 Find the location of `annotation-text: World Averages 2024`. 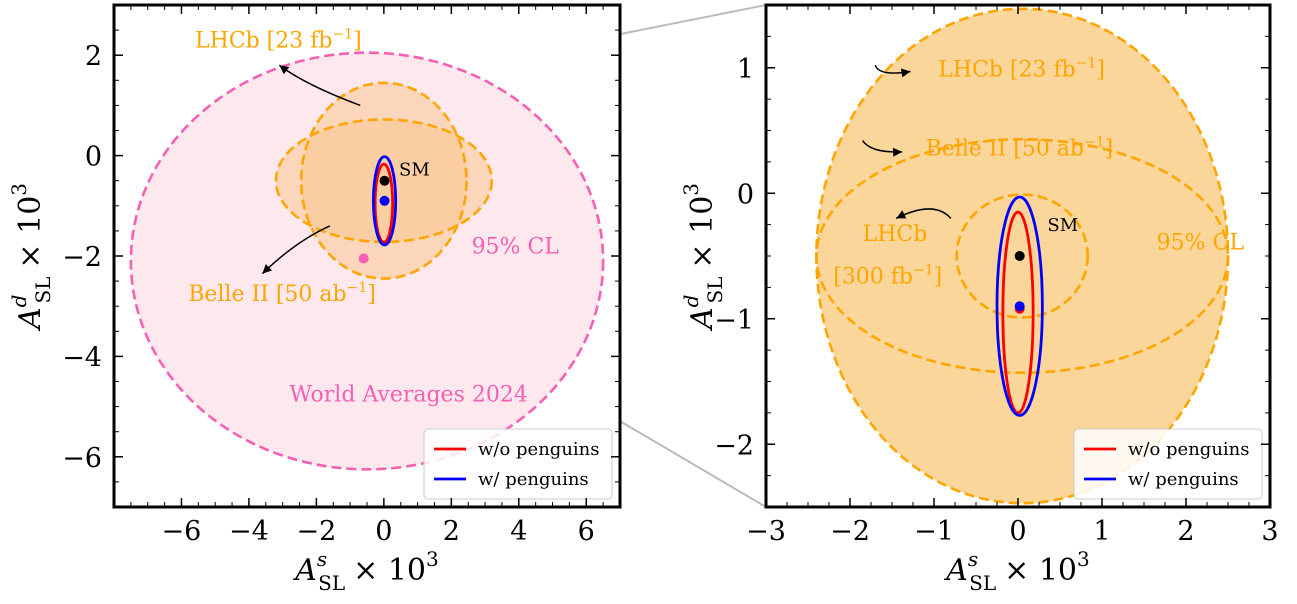

annotation-text: World Averages 2024 is located at coordinates (408, 395).